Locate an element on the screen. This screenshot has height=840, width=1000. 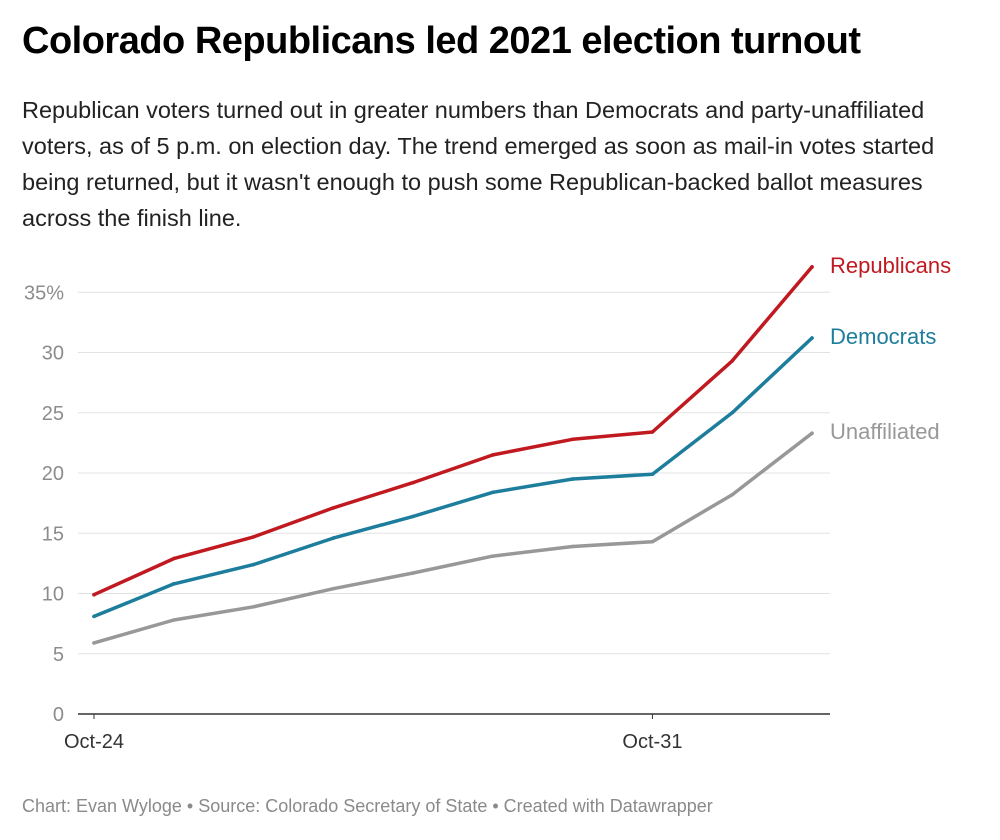
y-tick-label-15: 15 is located at coordinates (53, 534).